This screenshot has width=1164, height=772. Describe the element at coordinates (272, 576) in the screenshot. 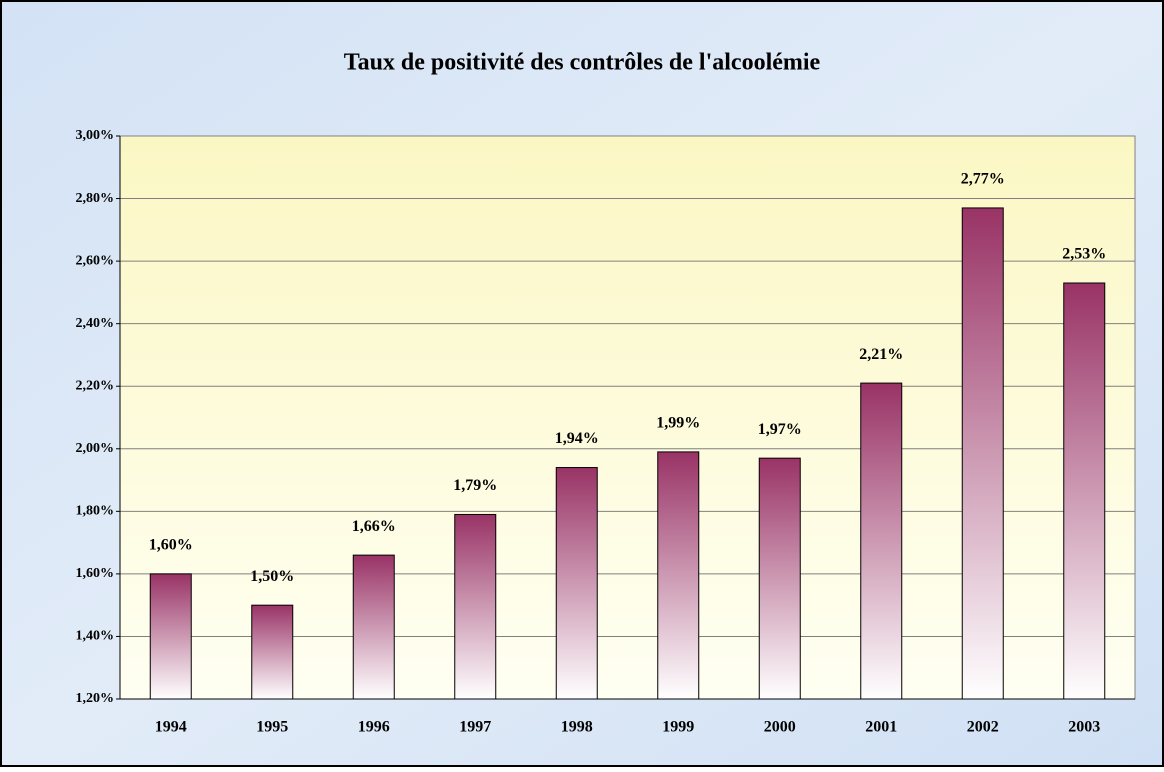

I see `data-label: 1,50%` at that location.